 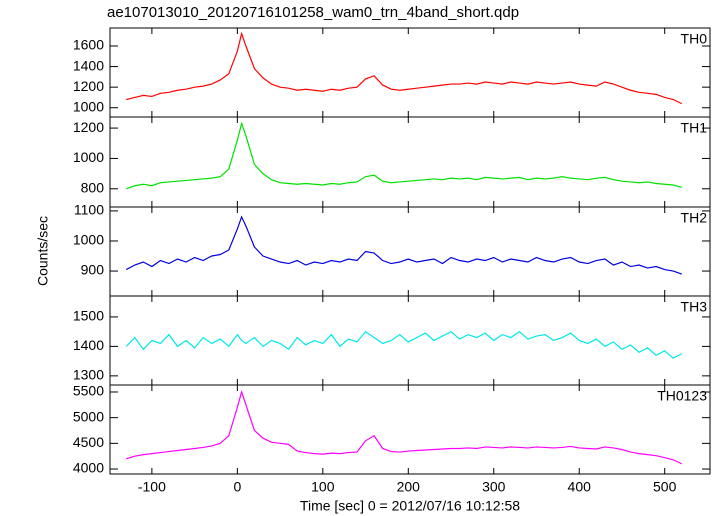 I want to click on x-tick-label: 0, so click(x=237, y=487).